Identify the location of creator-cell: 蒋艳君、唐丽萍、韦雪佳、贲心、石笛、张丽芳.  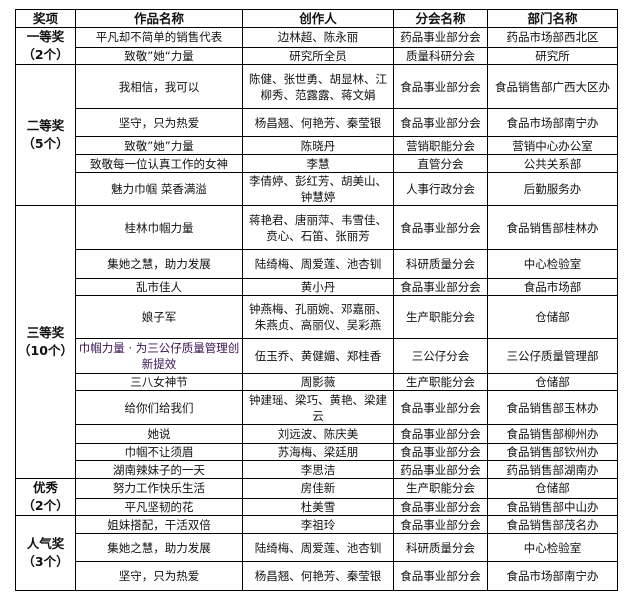
(318, 227).